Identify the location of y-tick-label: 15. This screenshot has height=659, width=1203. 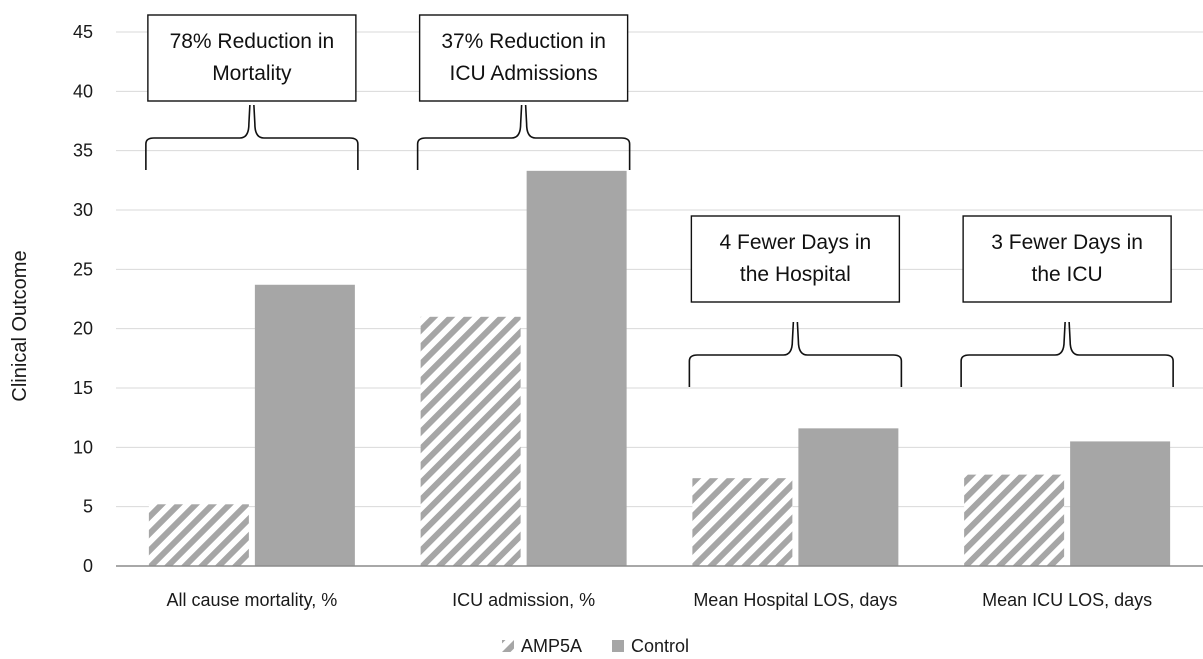
(83, 388).